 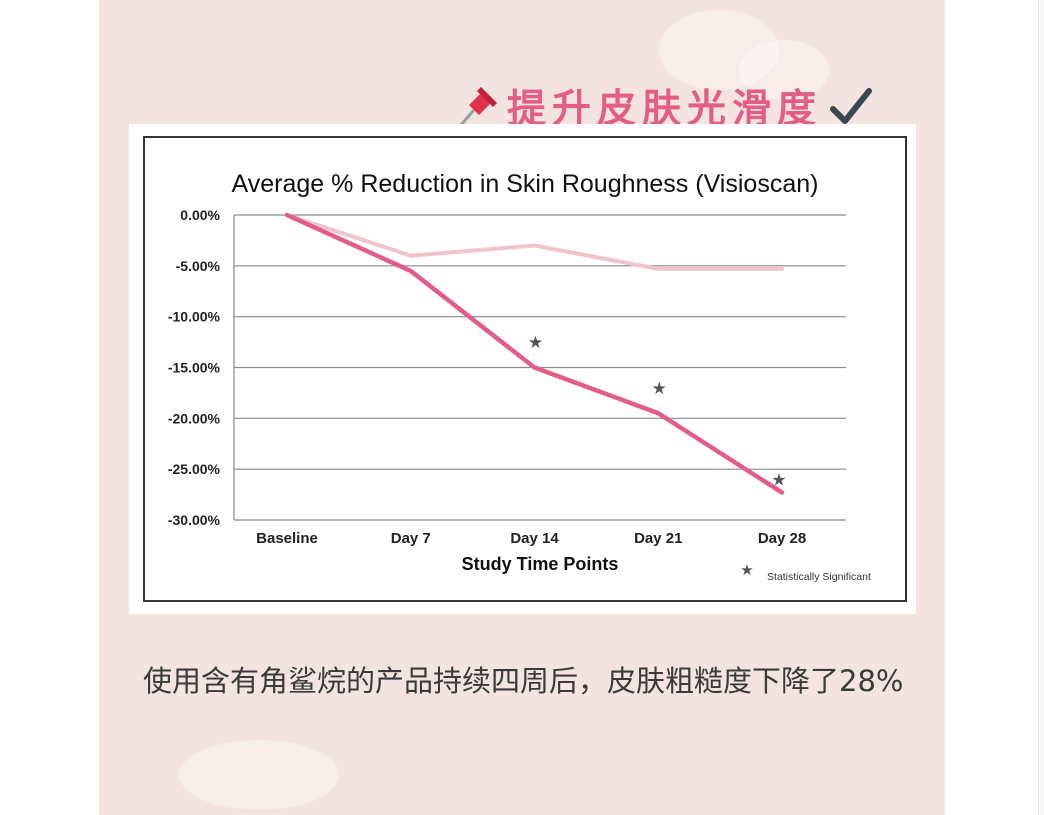 I want to click on x-tick-label: Day 28, so click(x=782, y=538).